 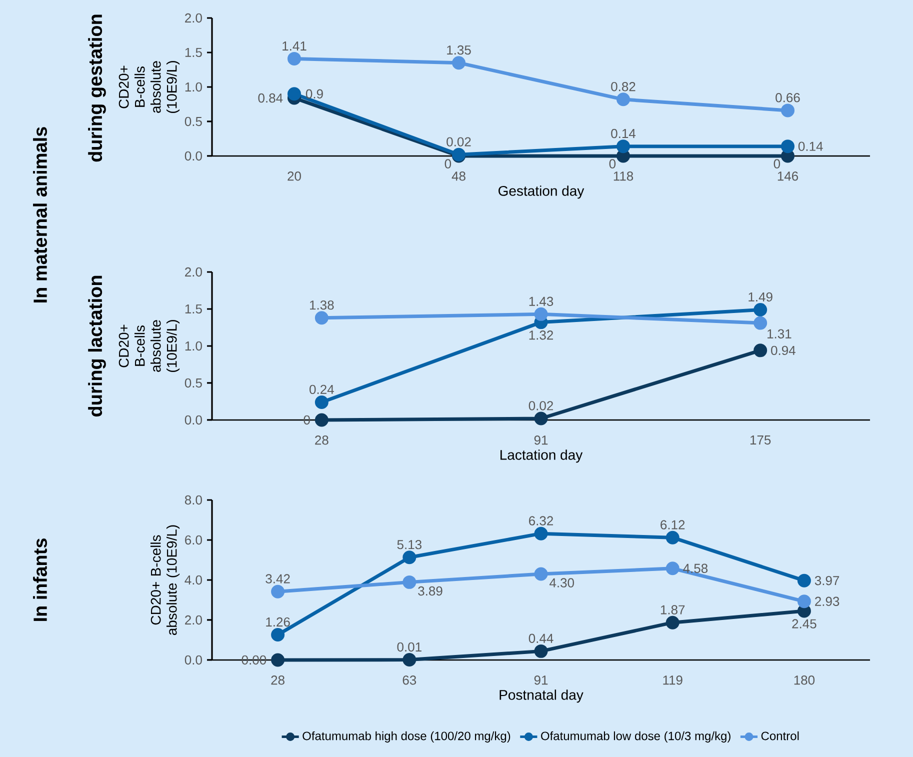 I want to click on data-label: 1.49, so click(x=760, y=297).